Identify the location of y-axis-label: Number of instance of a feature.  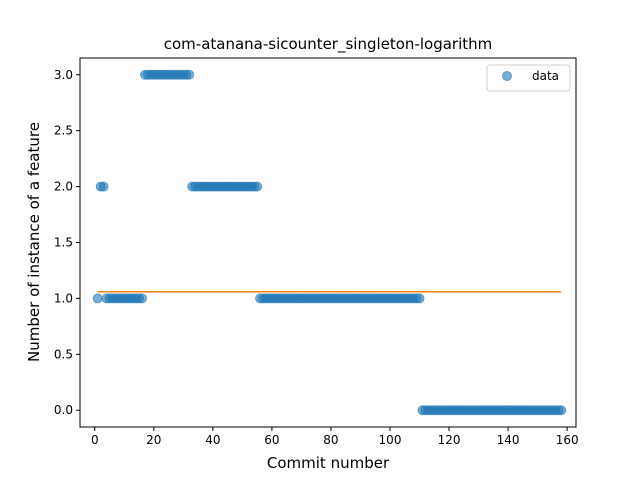
(34, 242).